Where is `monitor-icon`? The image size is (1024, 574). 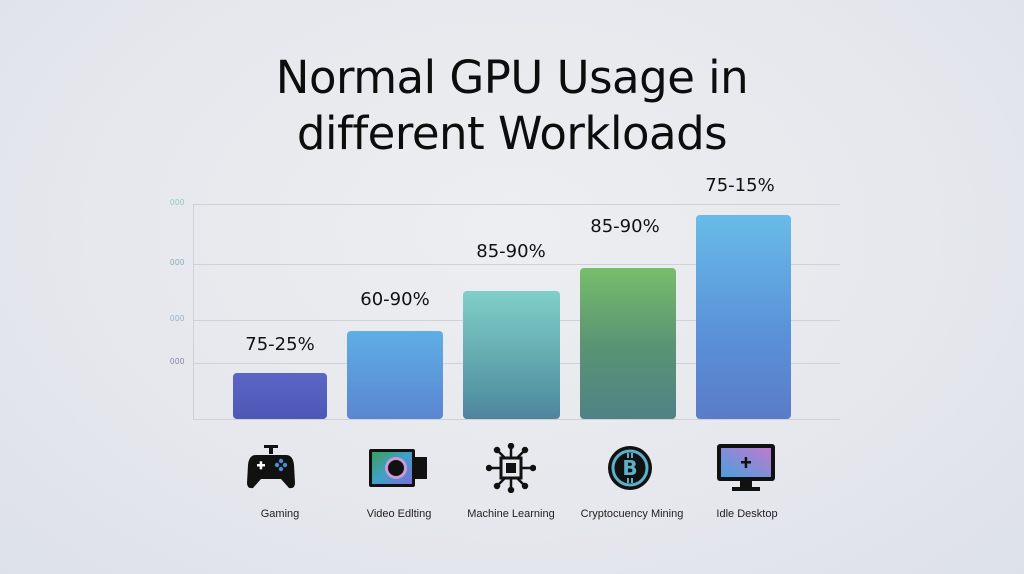
monitor-icon is located at coordinates (746, 468).